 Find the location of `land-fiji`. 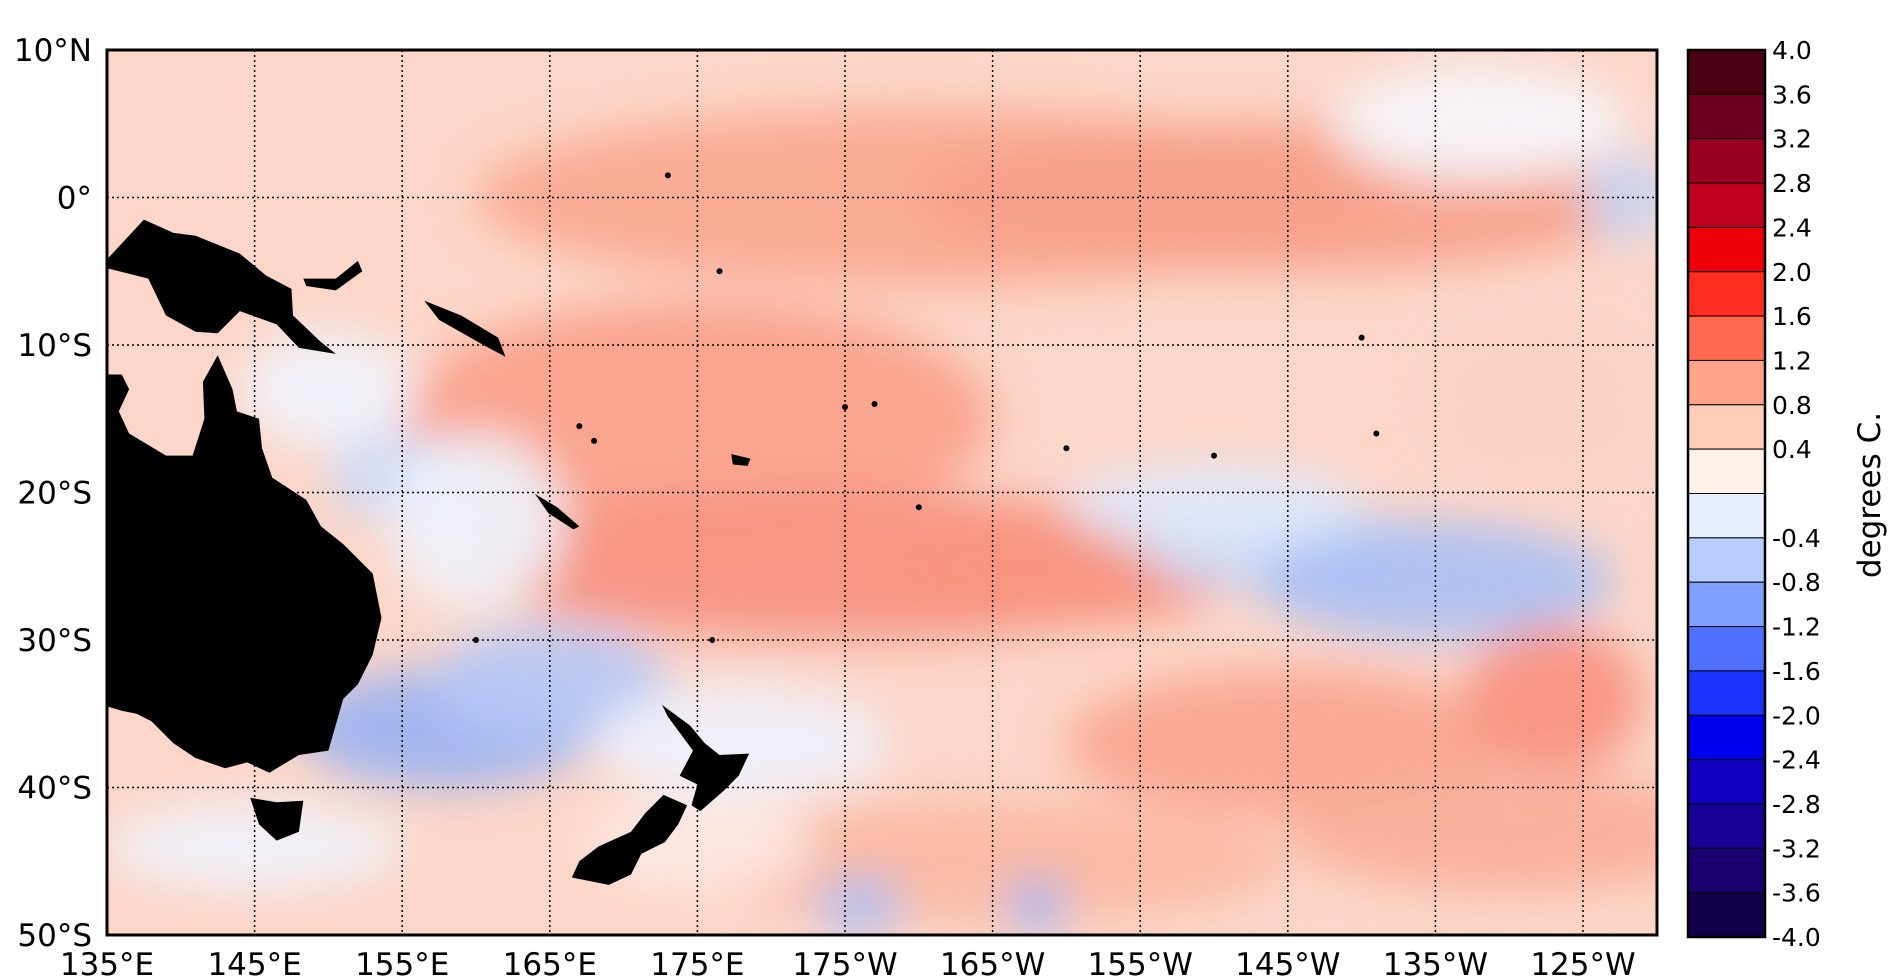

land-fiji is located at coordinates (741, 460).